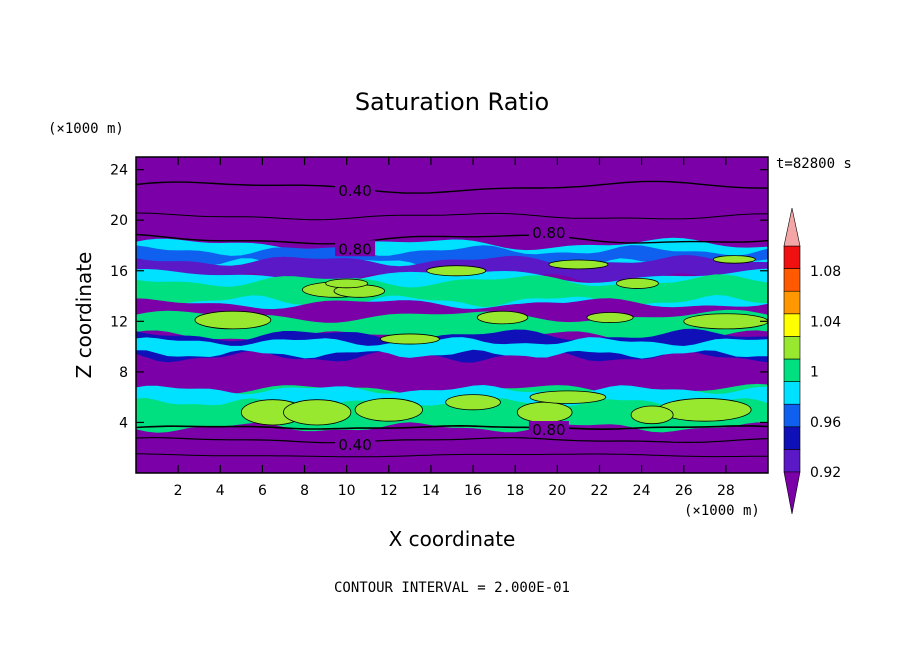  What do you see at coordinates (451, 588) in the screenshot?
I see `contour-interval-note: CONTOUR INTERVAL = 2.000E-01` at bounding box center [451, 588].